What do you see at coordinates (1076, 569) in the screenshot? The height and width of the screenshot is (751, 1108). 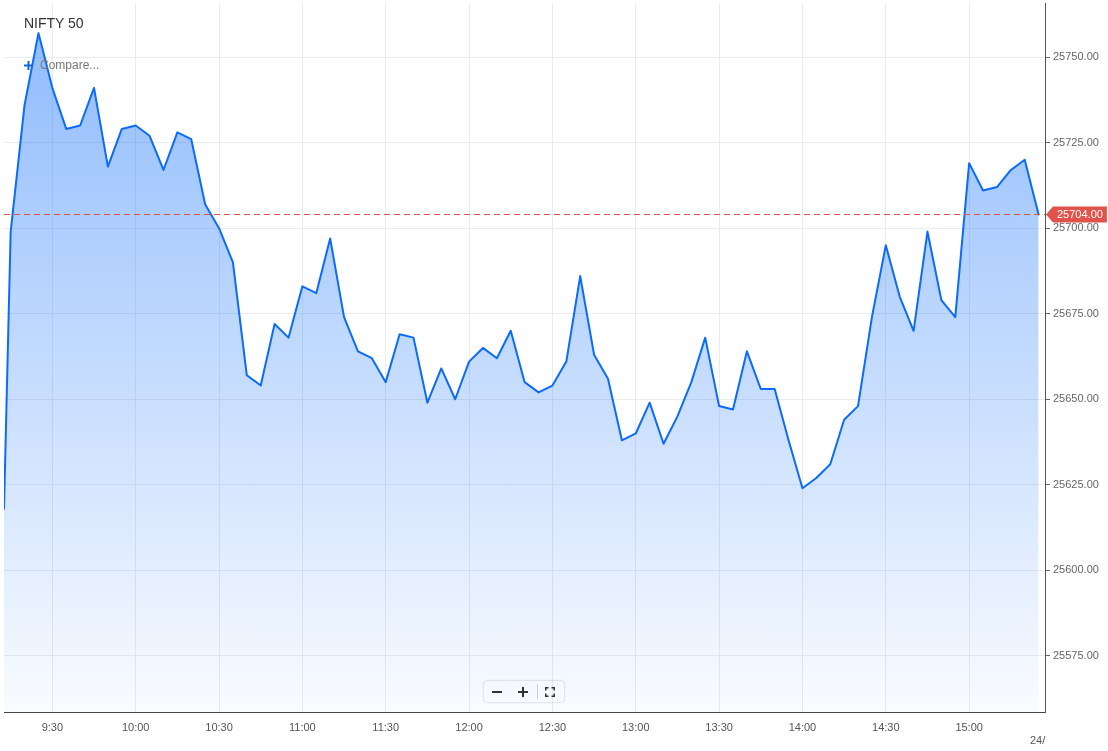 I see `y-tick-label: 25600.00` at bounding box center [1076, 569].